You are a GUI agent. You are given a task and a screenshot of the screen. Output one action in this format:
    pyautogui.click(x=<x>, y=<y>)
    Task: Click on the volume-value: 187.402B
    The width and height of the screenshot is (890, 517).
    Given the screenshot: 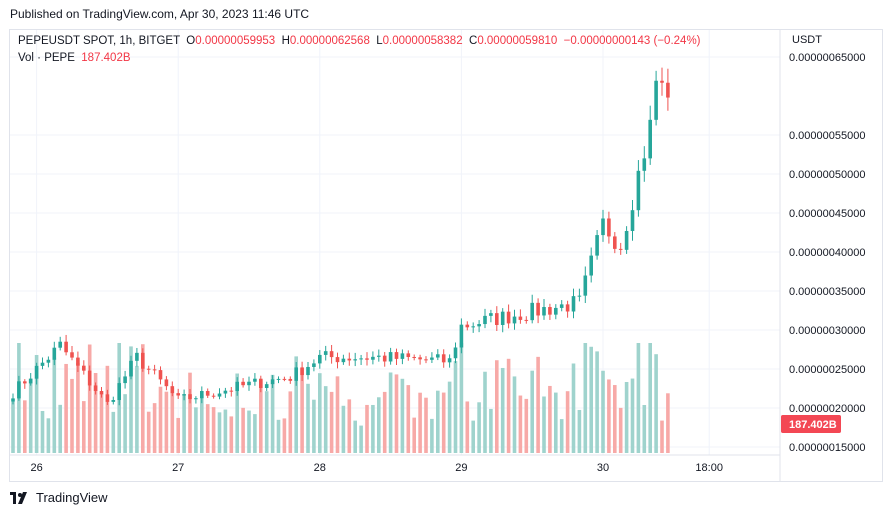 What is the action you would take?
    pyautogui.click(x=106, y=58)
    